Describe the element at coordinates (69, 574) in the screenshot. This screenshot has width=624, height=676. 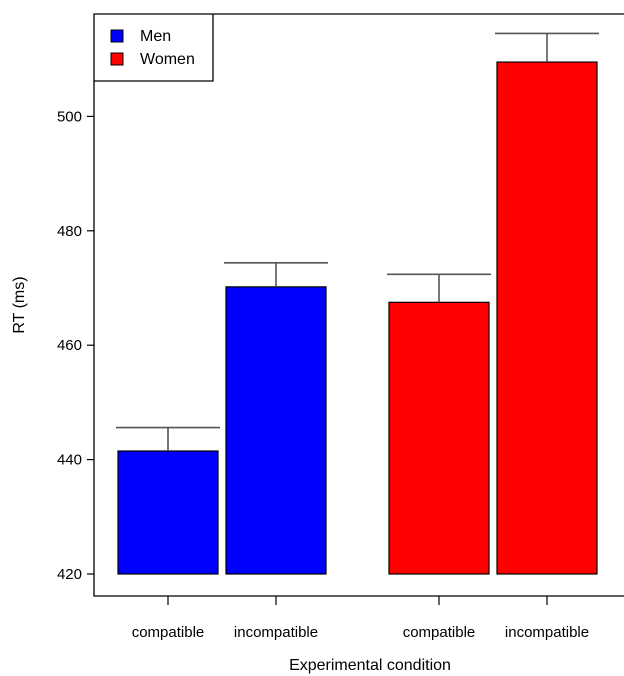
I see `y-tick-label: 420` at that location.